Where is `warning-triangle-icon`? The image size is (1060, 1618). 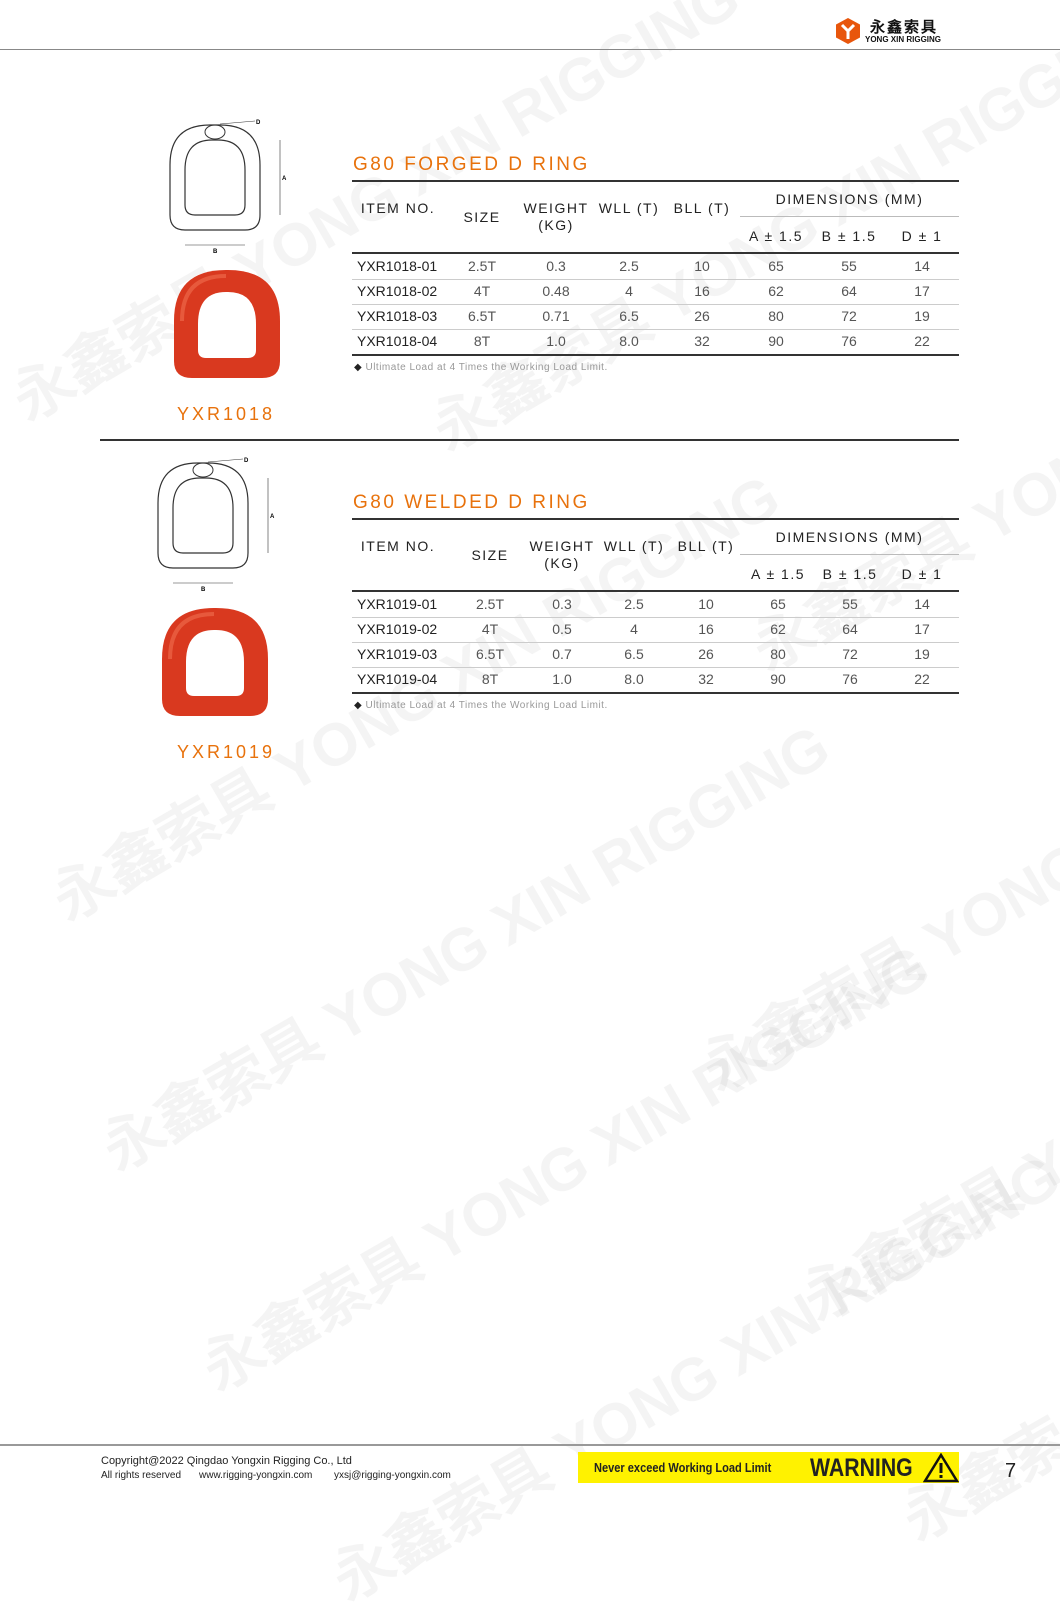 warning-triangle-icon is located at coordinates (941, 1468).